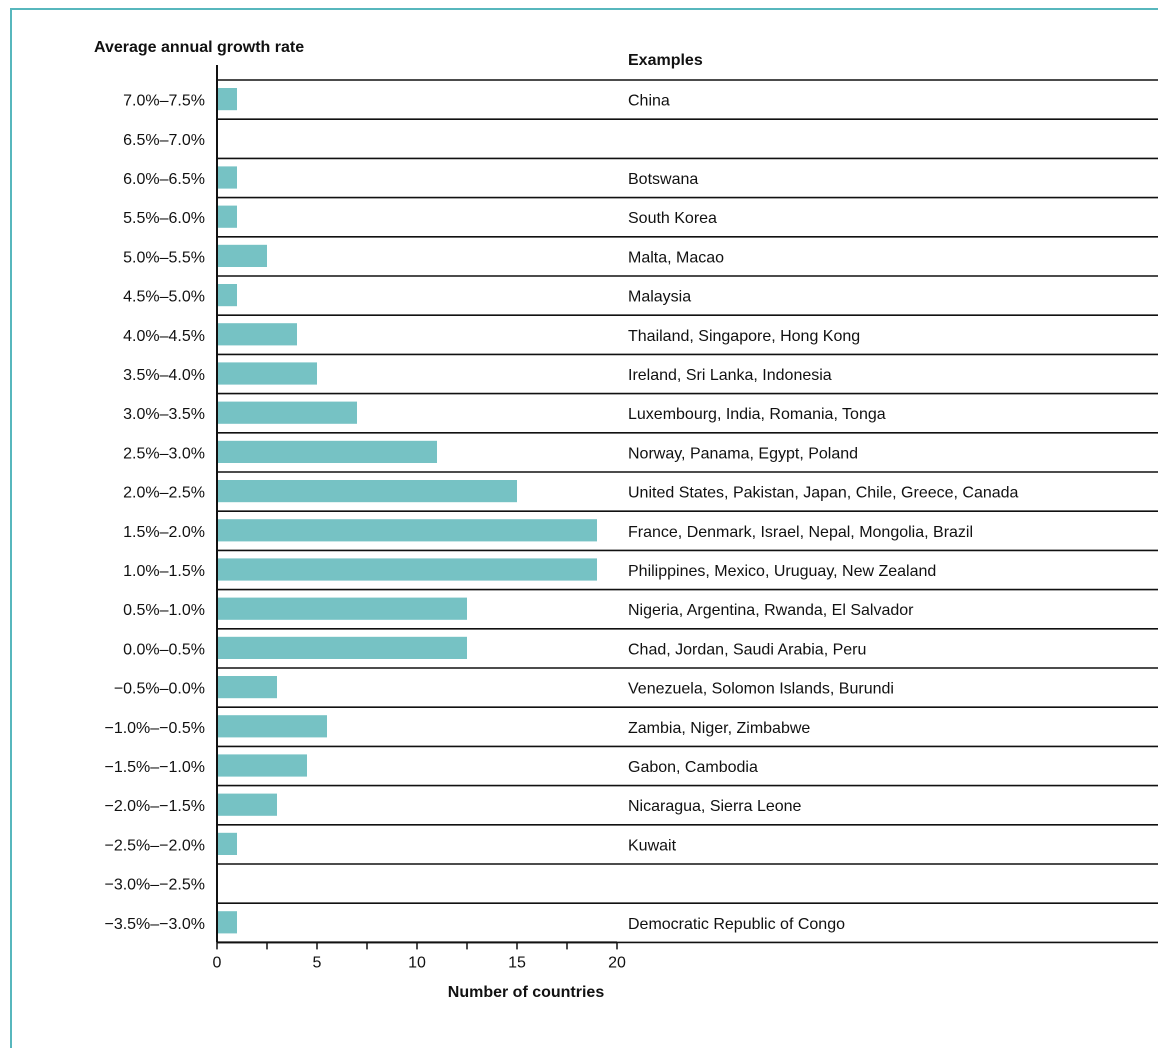 This screenshot has height=1048, width=1158. Describe the element at coordinates (417, 962) in the screenshot. I see `x-tick-label: 10` at that location.